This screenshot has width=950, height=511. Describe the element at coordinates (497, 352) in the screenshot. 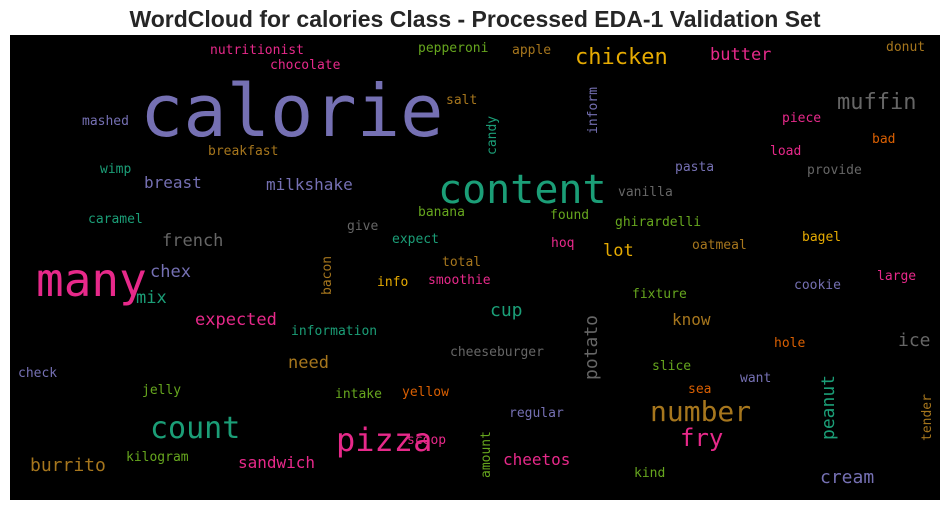

I see `word-cheeseburger: cheeseburger` at that location.